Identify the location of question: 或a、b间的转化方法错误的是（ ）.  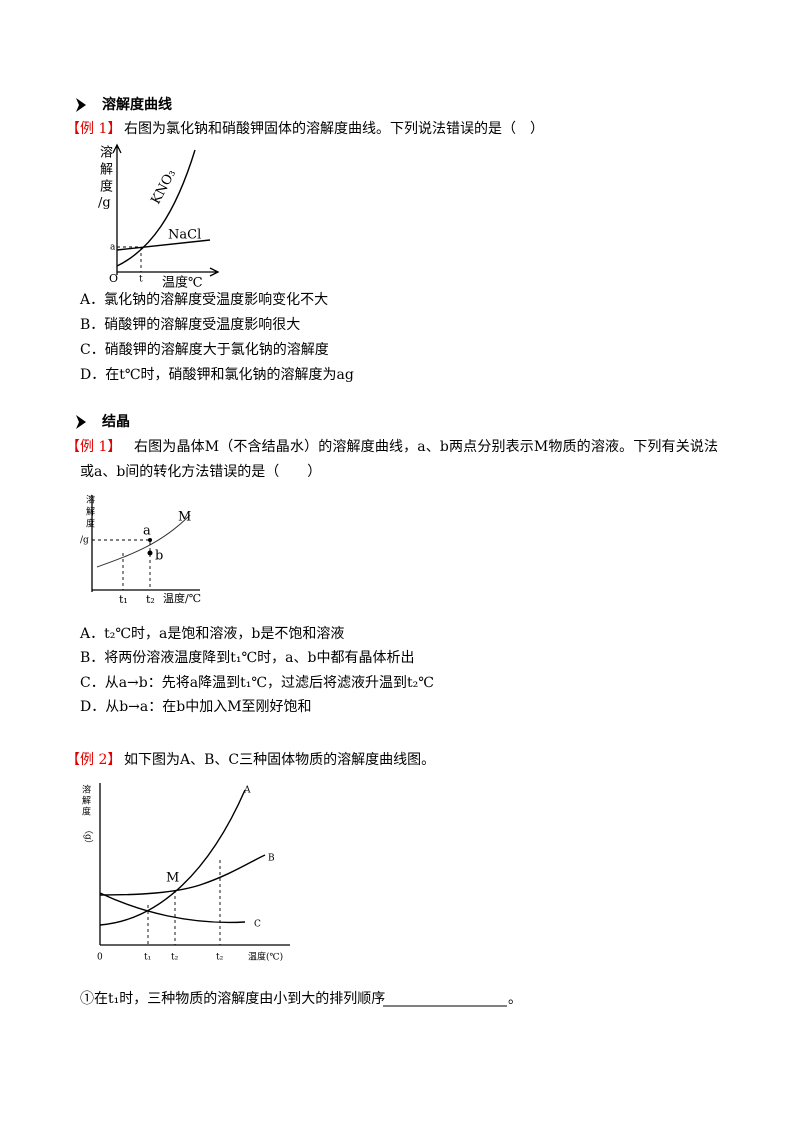
(200, 472).